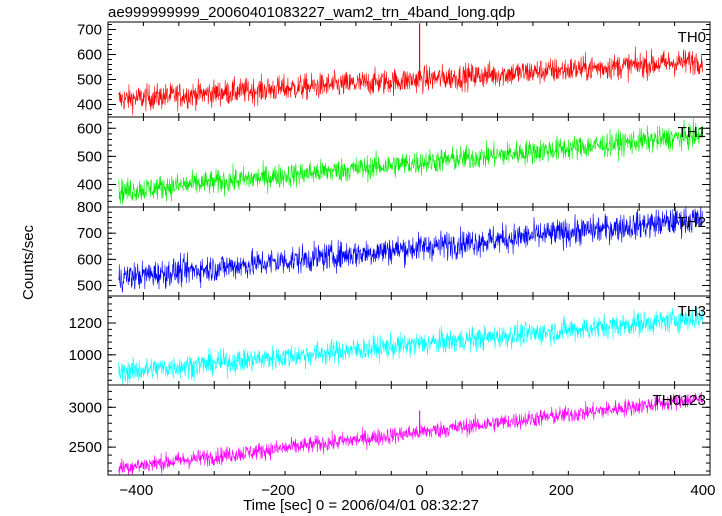 The width and height of the screenshot is (722, 516). Describe the element at coordinates (692, 222) in the screenshot. I see `panel-label-th2: TH2` at that location.